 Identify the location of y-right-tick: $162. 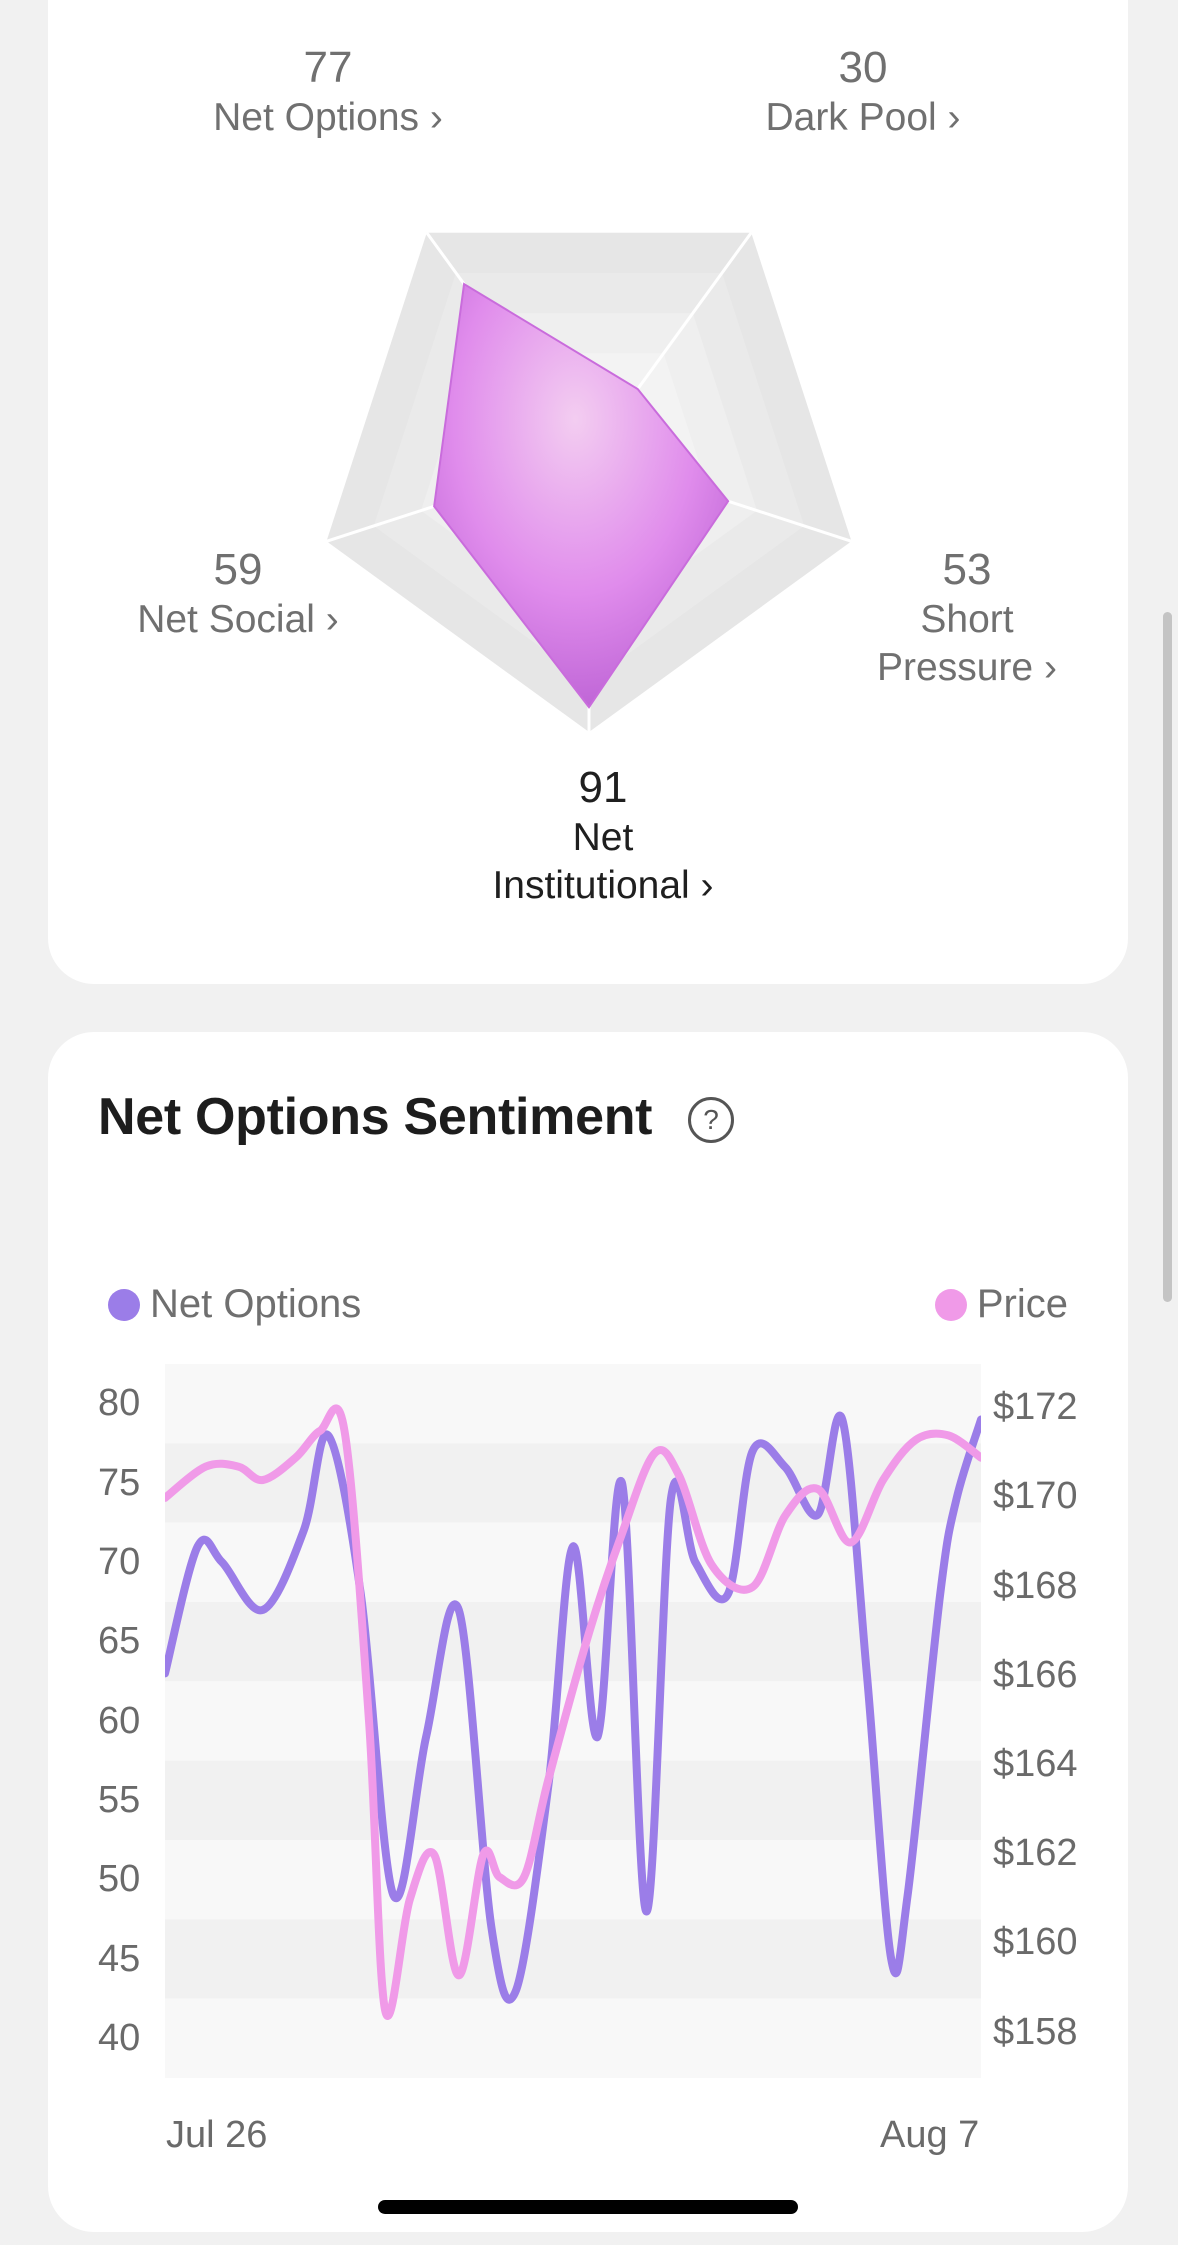
(1035, 1853).